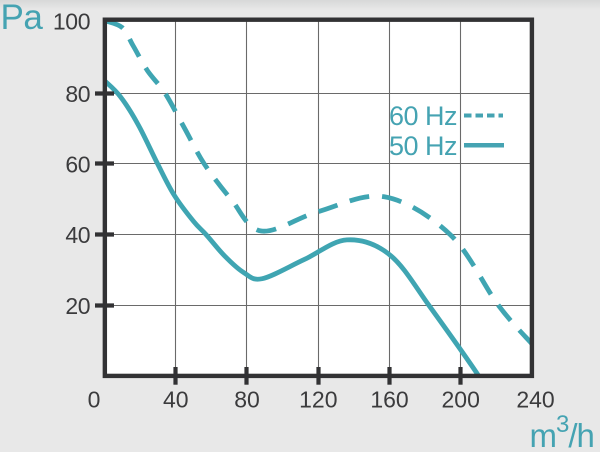 Image resolution: width=600 pixels, height=452 pixels. I want to click on svg-text: 20, so click(77, 306).